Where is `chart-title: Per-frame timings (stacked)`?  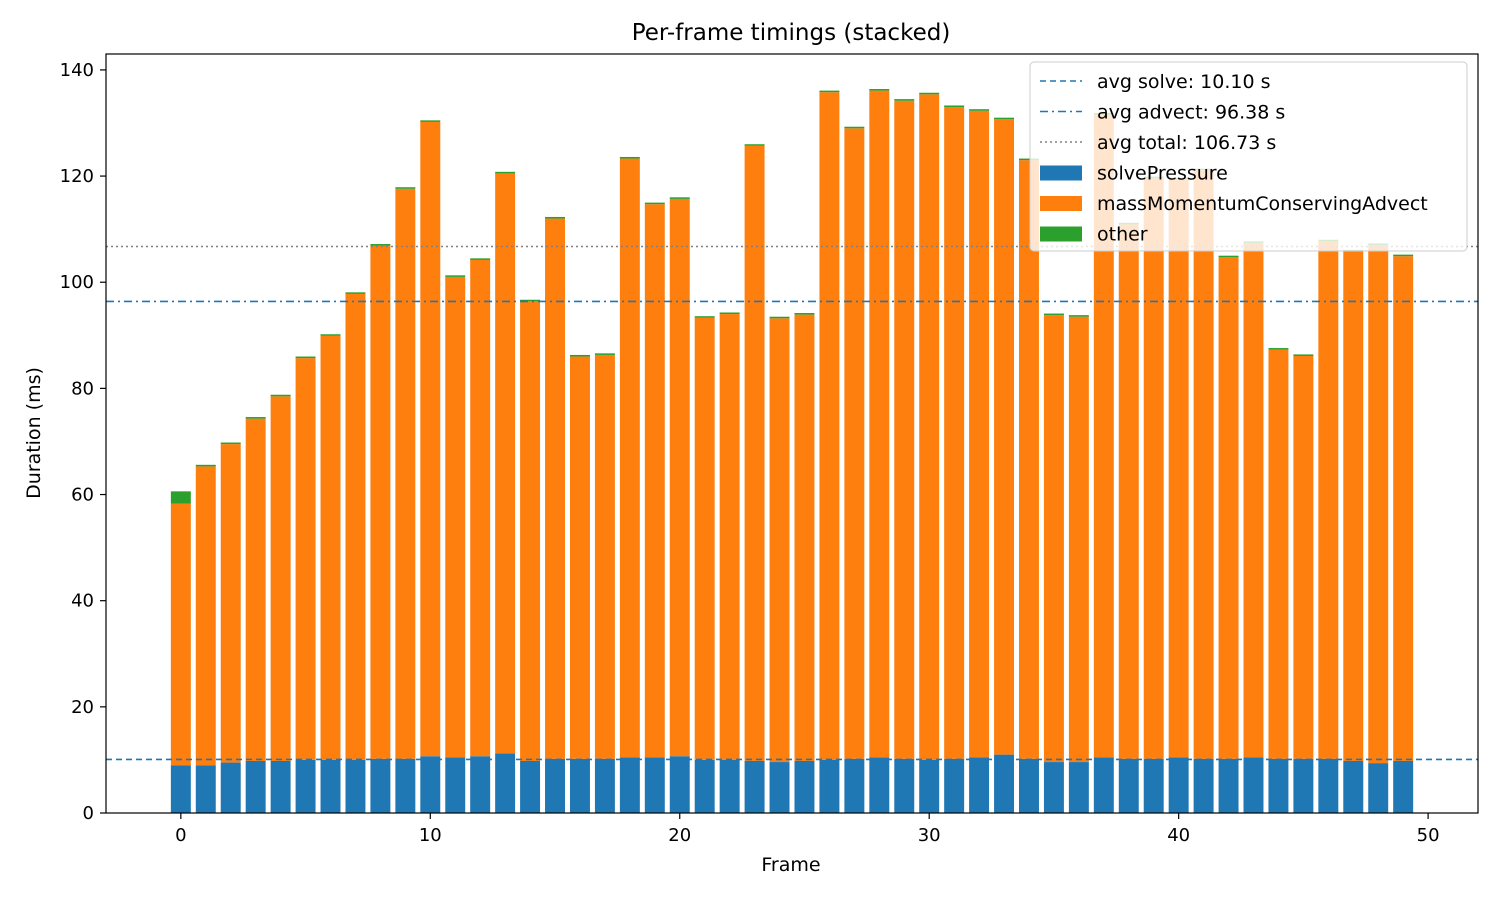 chart-title: Per-frame timings (stacked) is located at coordinates (791, 33).